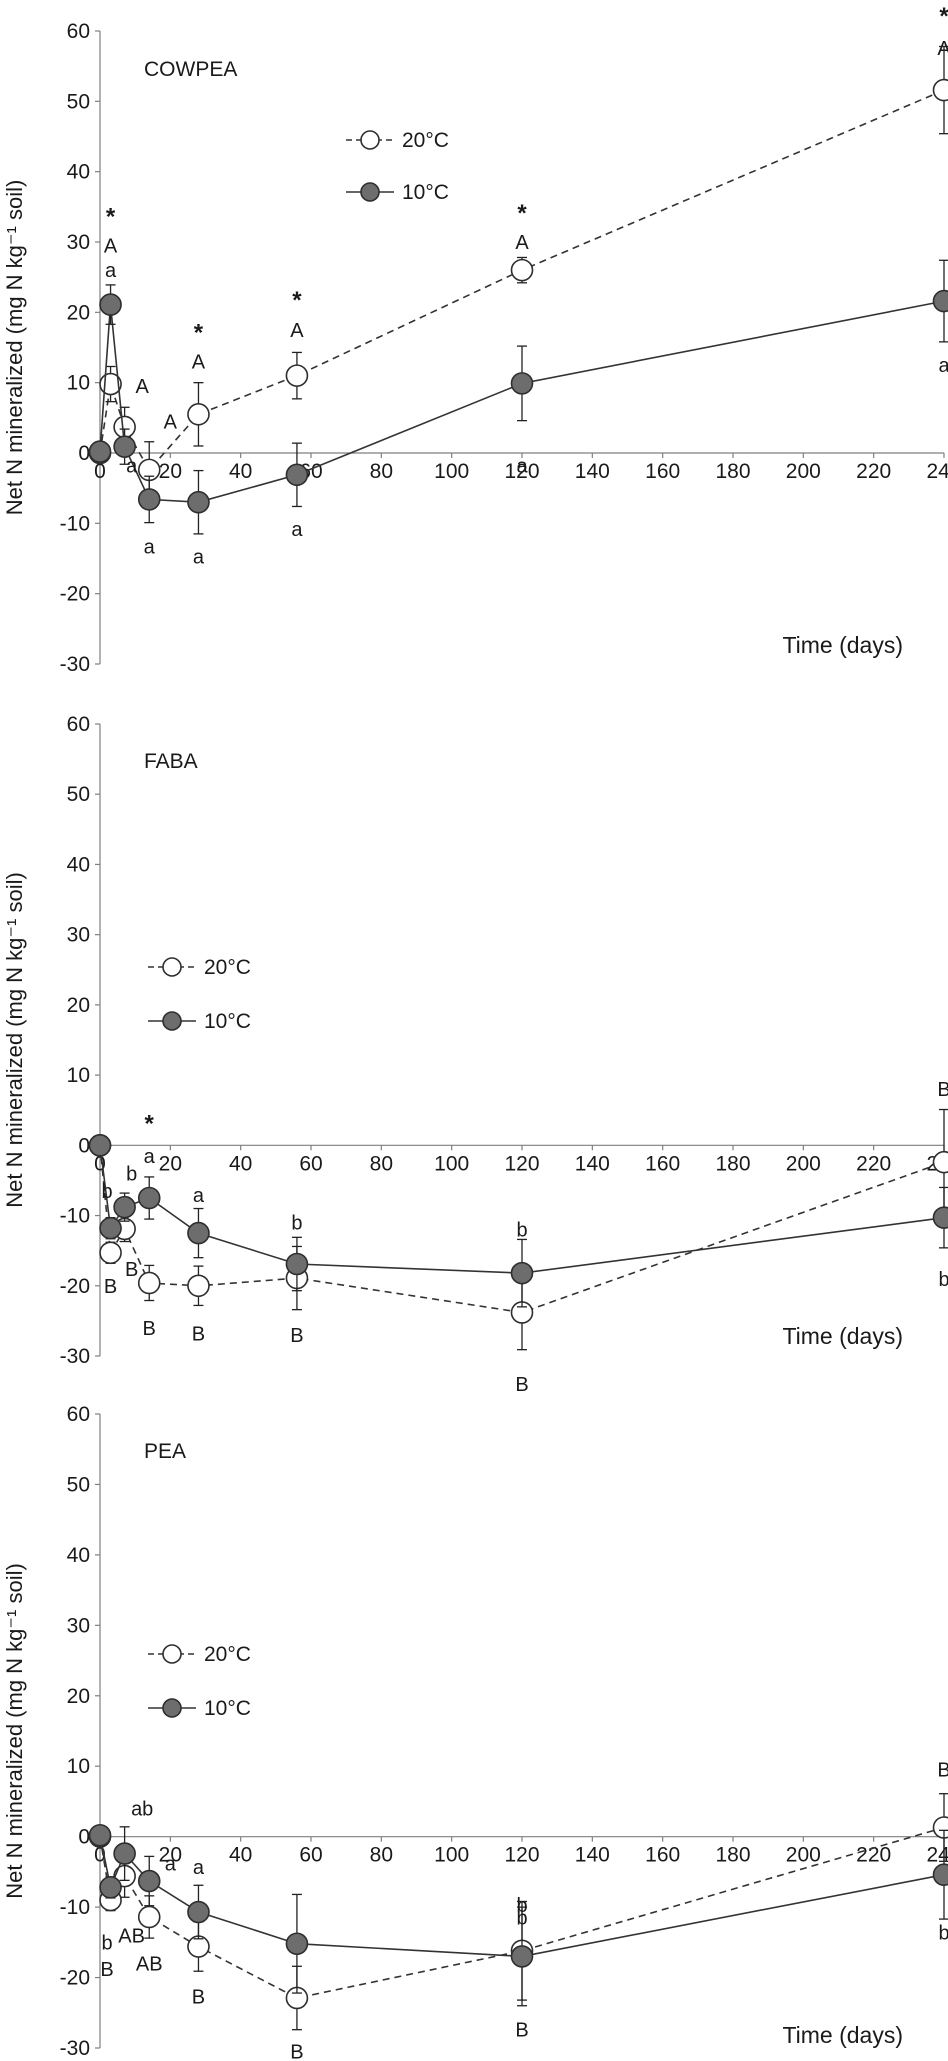 The image size is (948, 2061). Describe the element at coordinates (662, 1163) in the screenshot. I see `x-tick-label: 160` at that location.